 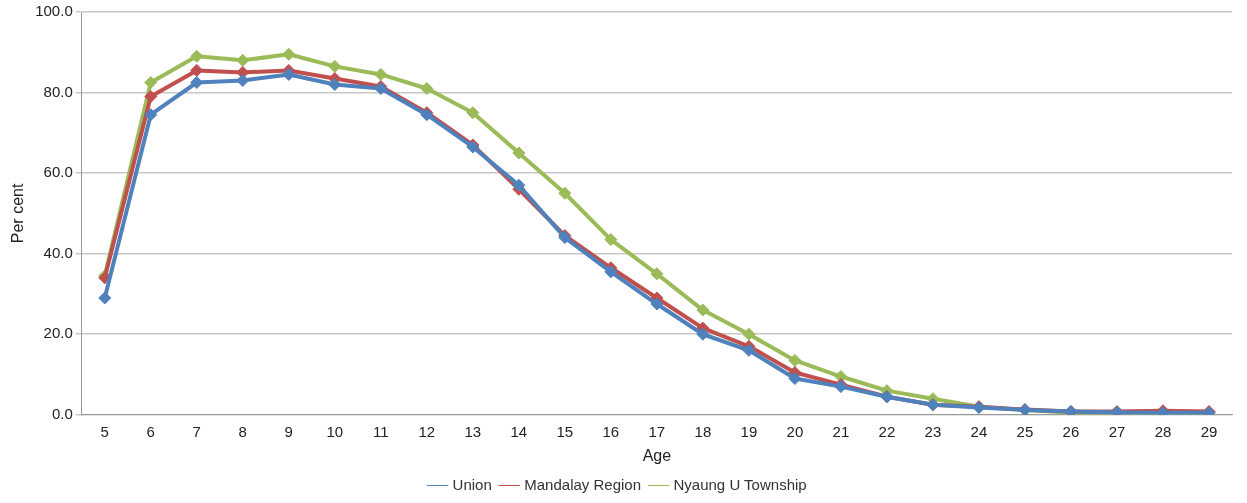 What do you see at coordinates (519, 431) in the screenshot?
I see `x-tick-label: 14` at bounding box center [519, 431].